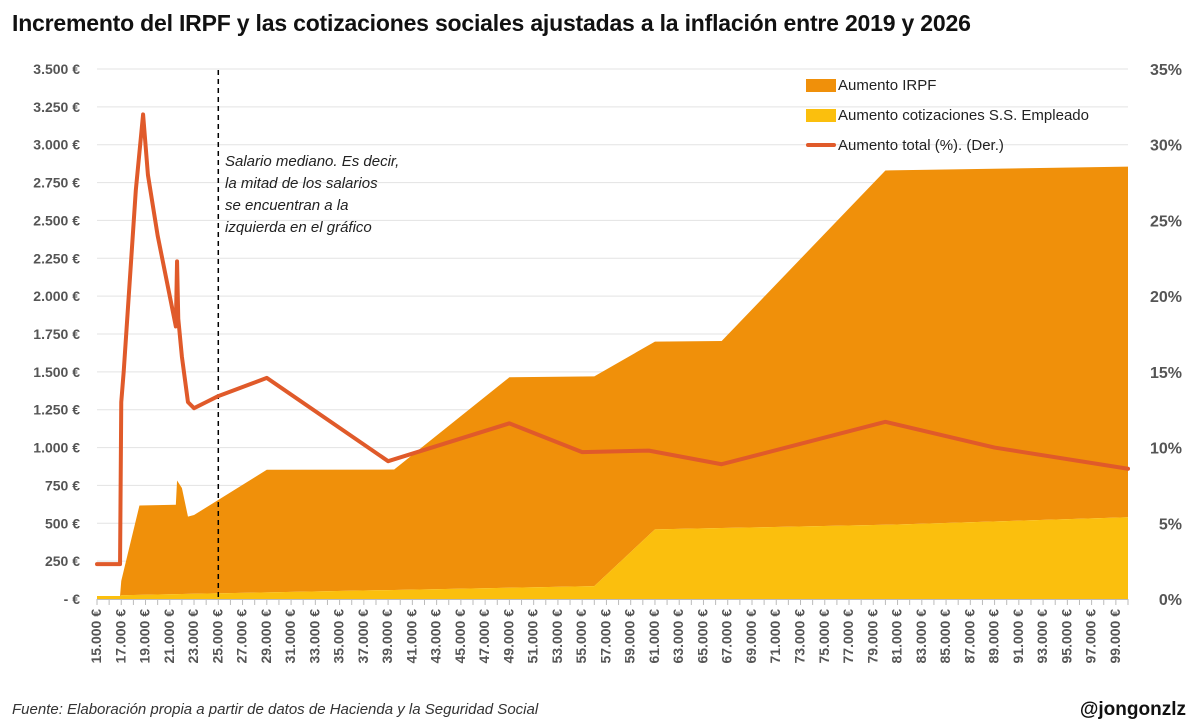  What do you see at coordinates (339, 636) in the screenshot?
I see `x-tick-label: 35.000 €` at bounding box center [339, 636].